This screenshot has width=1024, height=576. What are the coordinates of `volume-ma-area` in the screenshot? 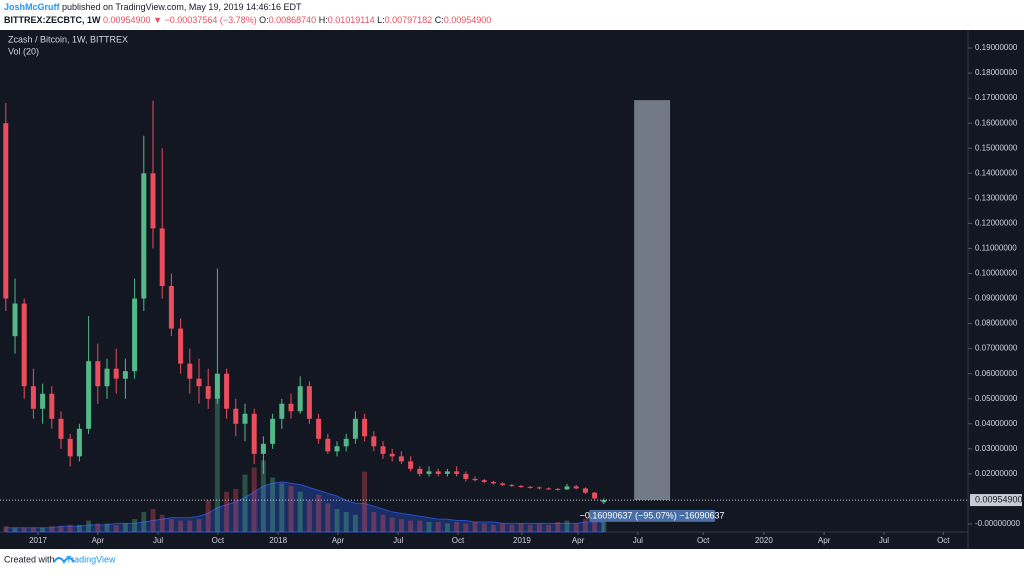 It's located at (305, 507).